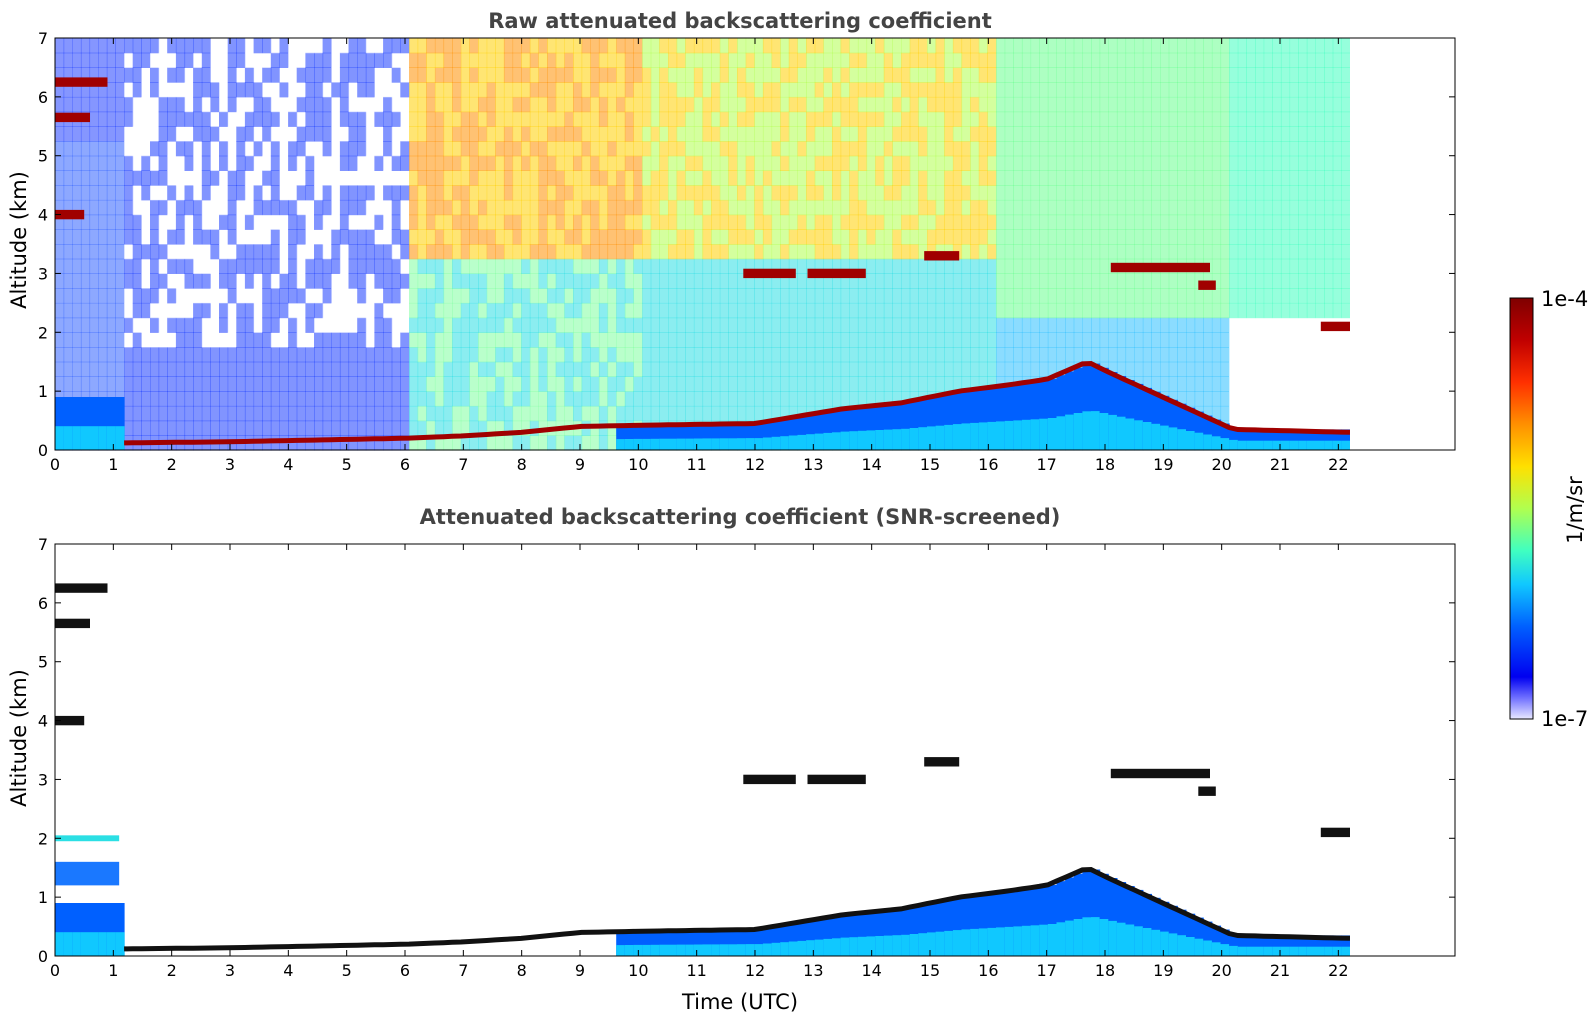 This screenshot has width=1595, height=1024. What do you see at coordinates (43, 97) in the screenshot?
I see `y-tick-label: 6` at bounding box center [43, 97].